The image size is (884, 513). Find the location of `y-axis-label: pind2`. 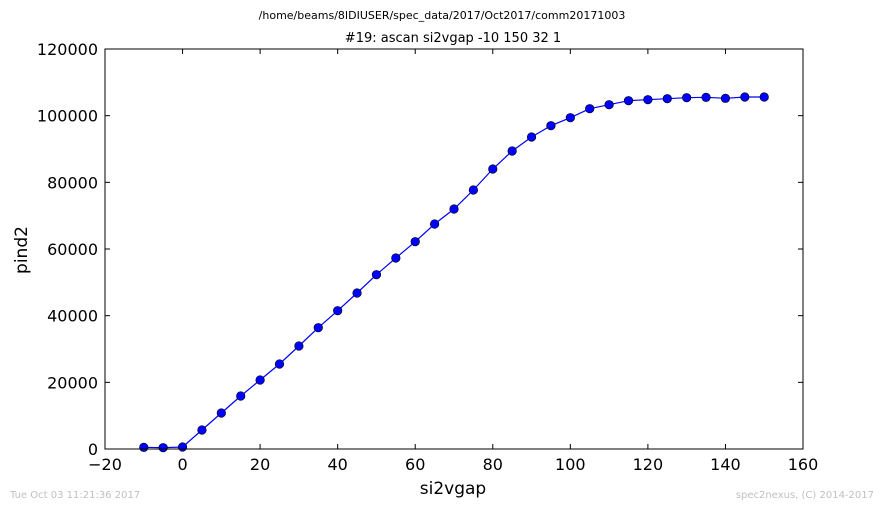

y-axis-label: pind2 is located at coordinates (22, 250).